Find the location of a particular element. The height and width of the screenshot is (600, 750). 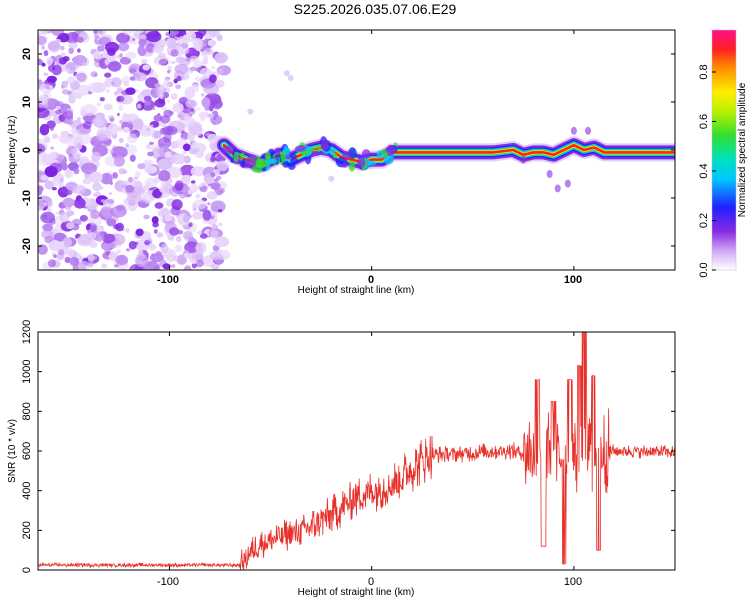

spectrogram-tick-y-4: 20 is located at coordinates (27, 54).